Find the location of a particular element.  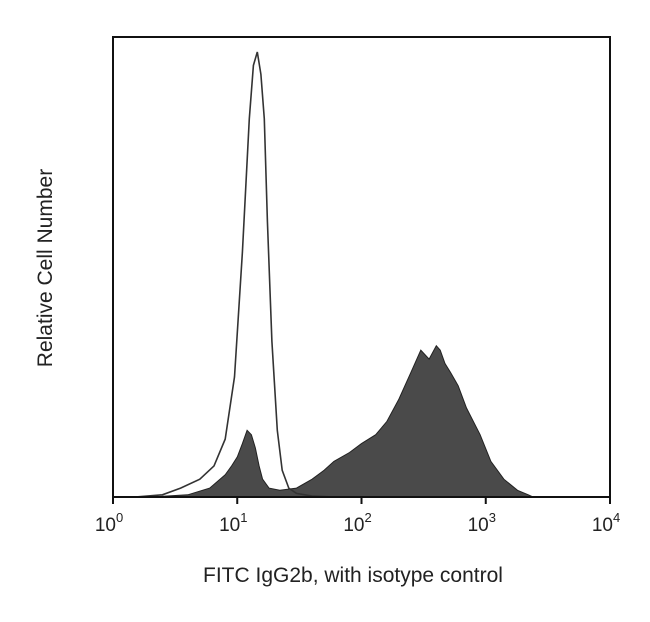

x-axis-ticks: 10⁰ 10¹ 10² 10³ 10⁴ is located at coordinates (357, 516).